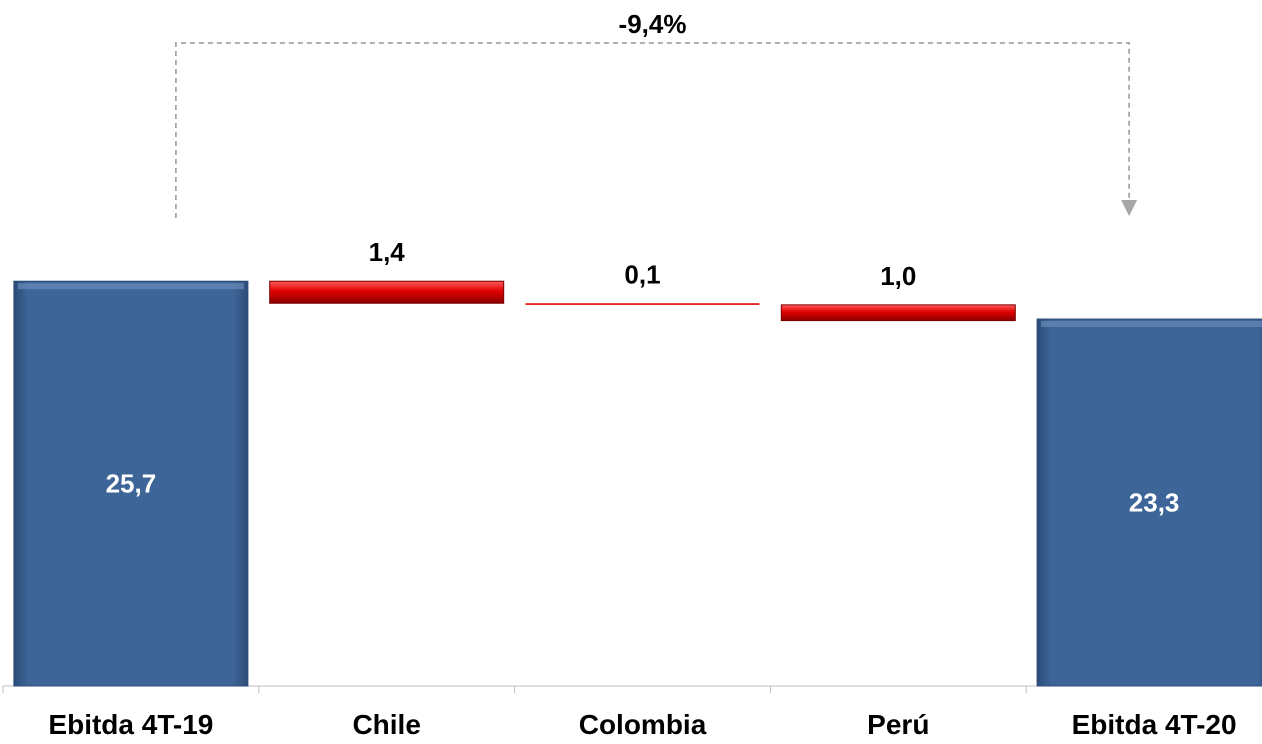 This screenshot has width=1262, height=744. Describe the element at coordinates (1129, 208) in the screenshot. I see `annotation-arrow` at that location.